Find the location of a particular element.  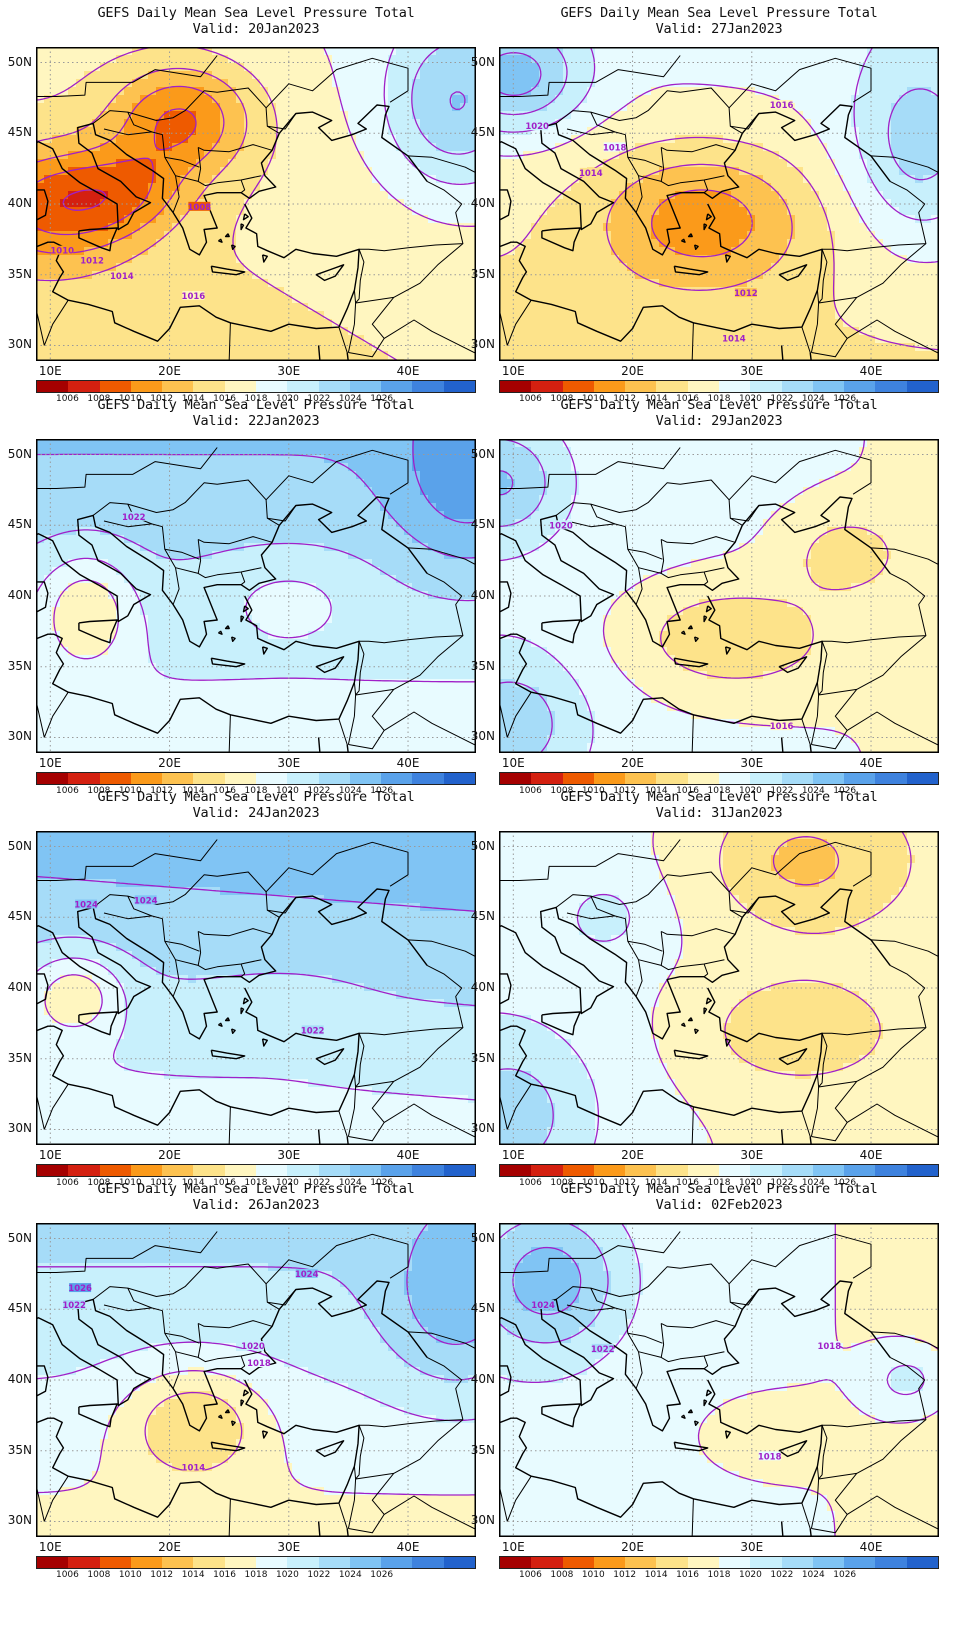

pressure-map: 1024 1022 1018 1018 is located at coordinates (719, 1380).